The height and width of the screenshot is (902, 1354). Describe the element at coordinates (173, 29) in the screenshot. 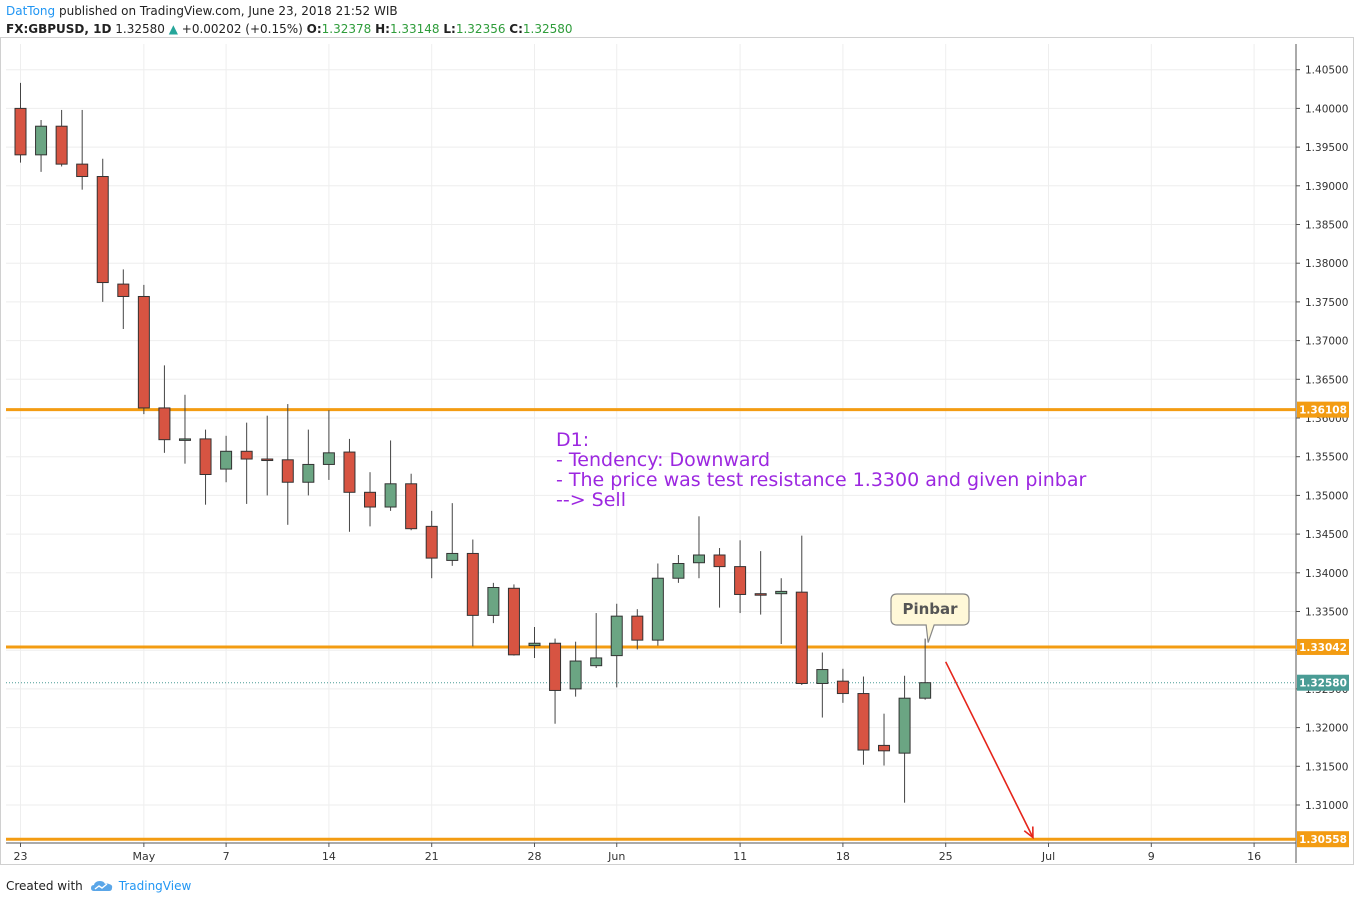

I see `change-up-icon: ▲` at that location.